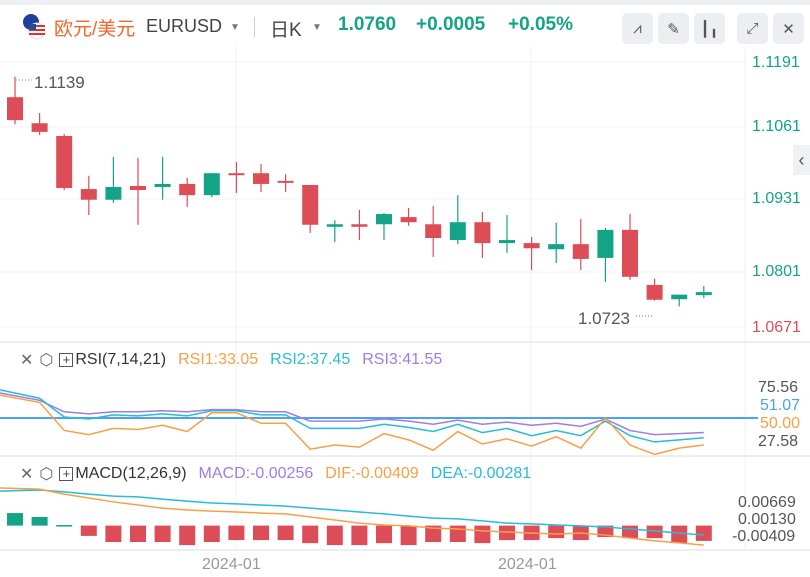  Describe the element at coordinates (402, 359) in the screenshot. I see `rsi3-value: RSI3:41.55` at that location.